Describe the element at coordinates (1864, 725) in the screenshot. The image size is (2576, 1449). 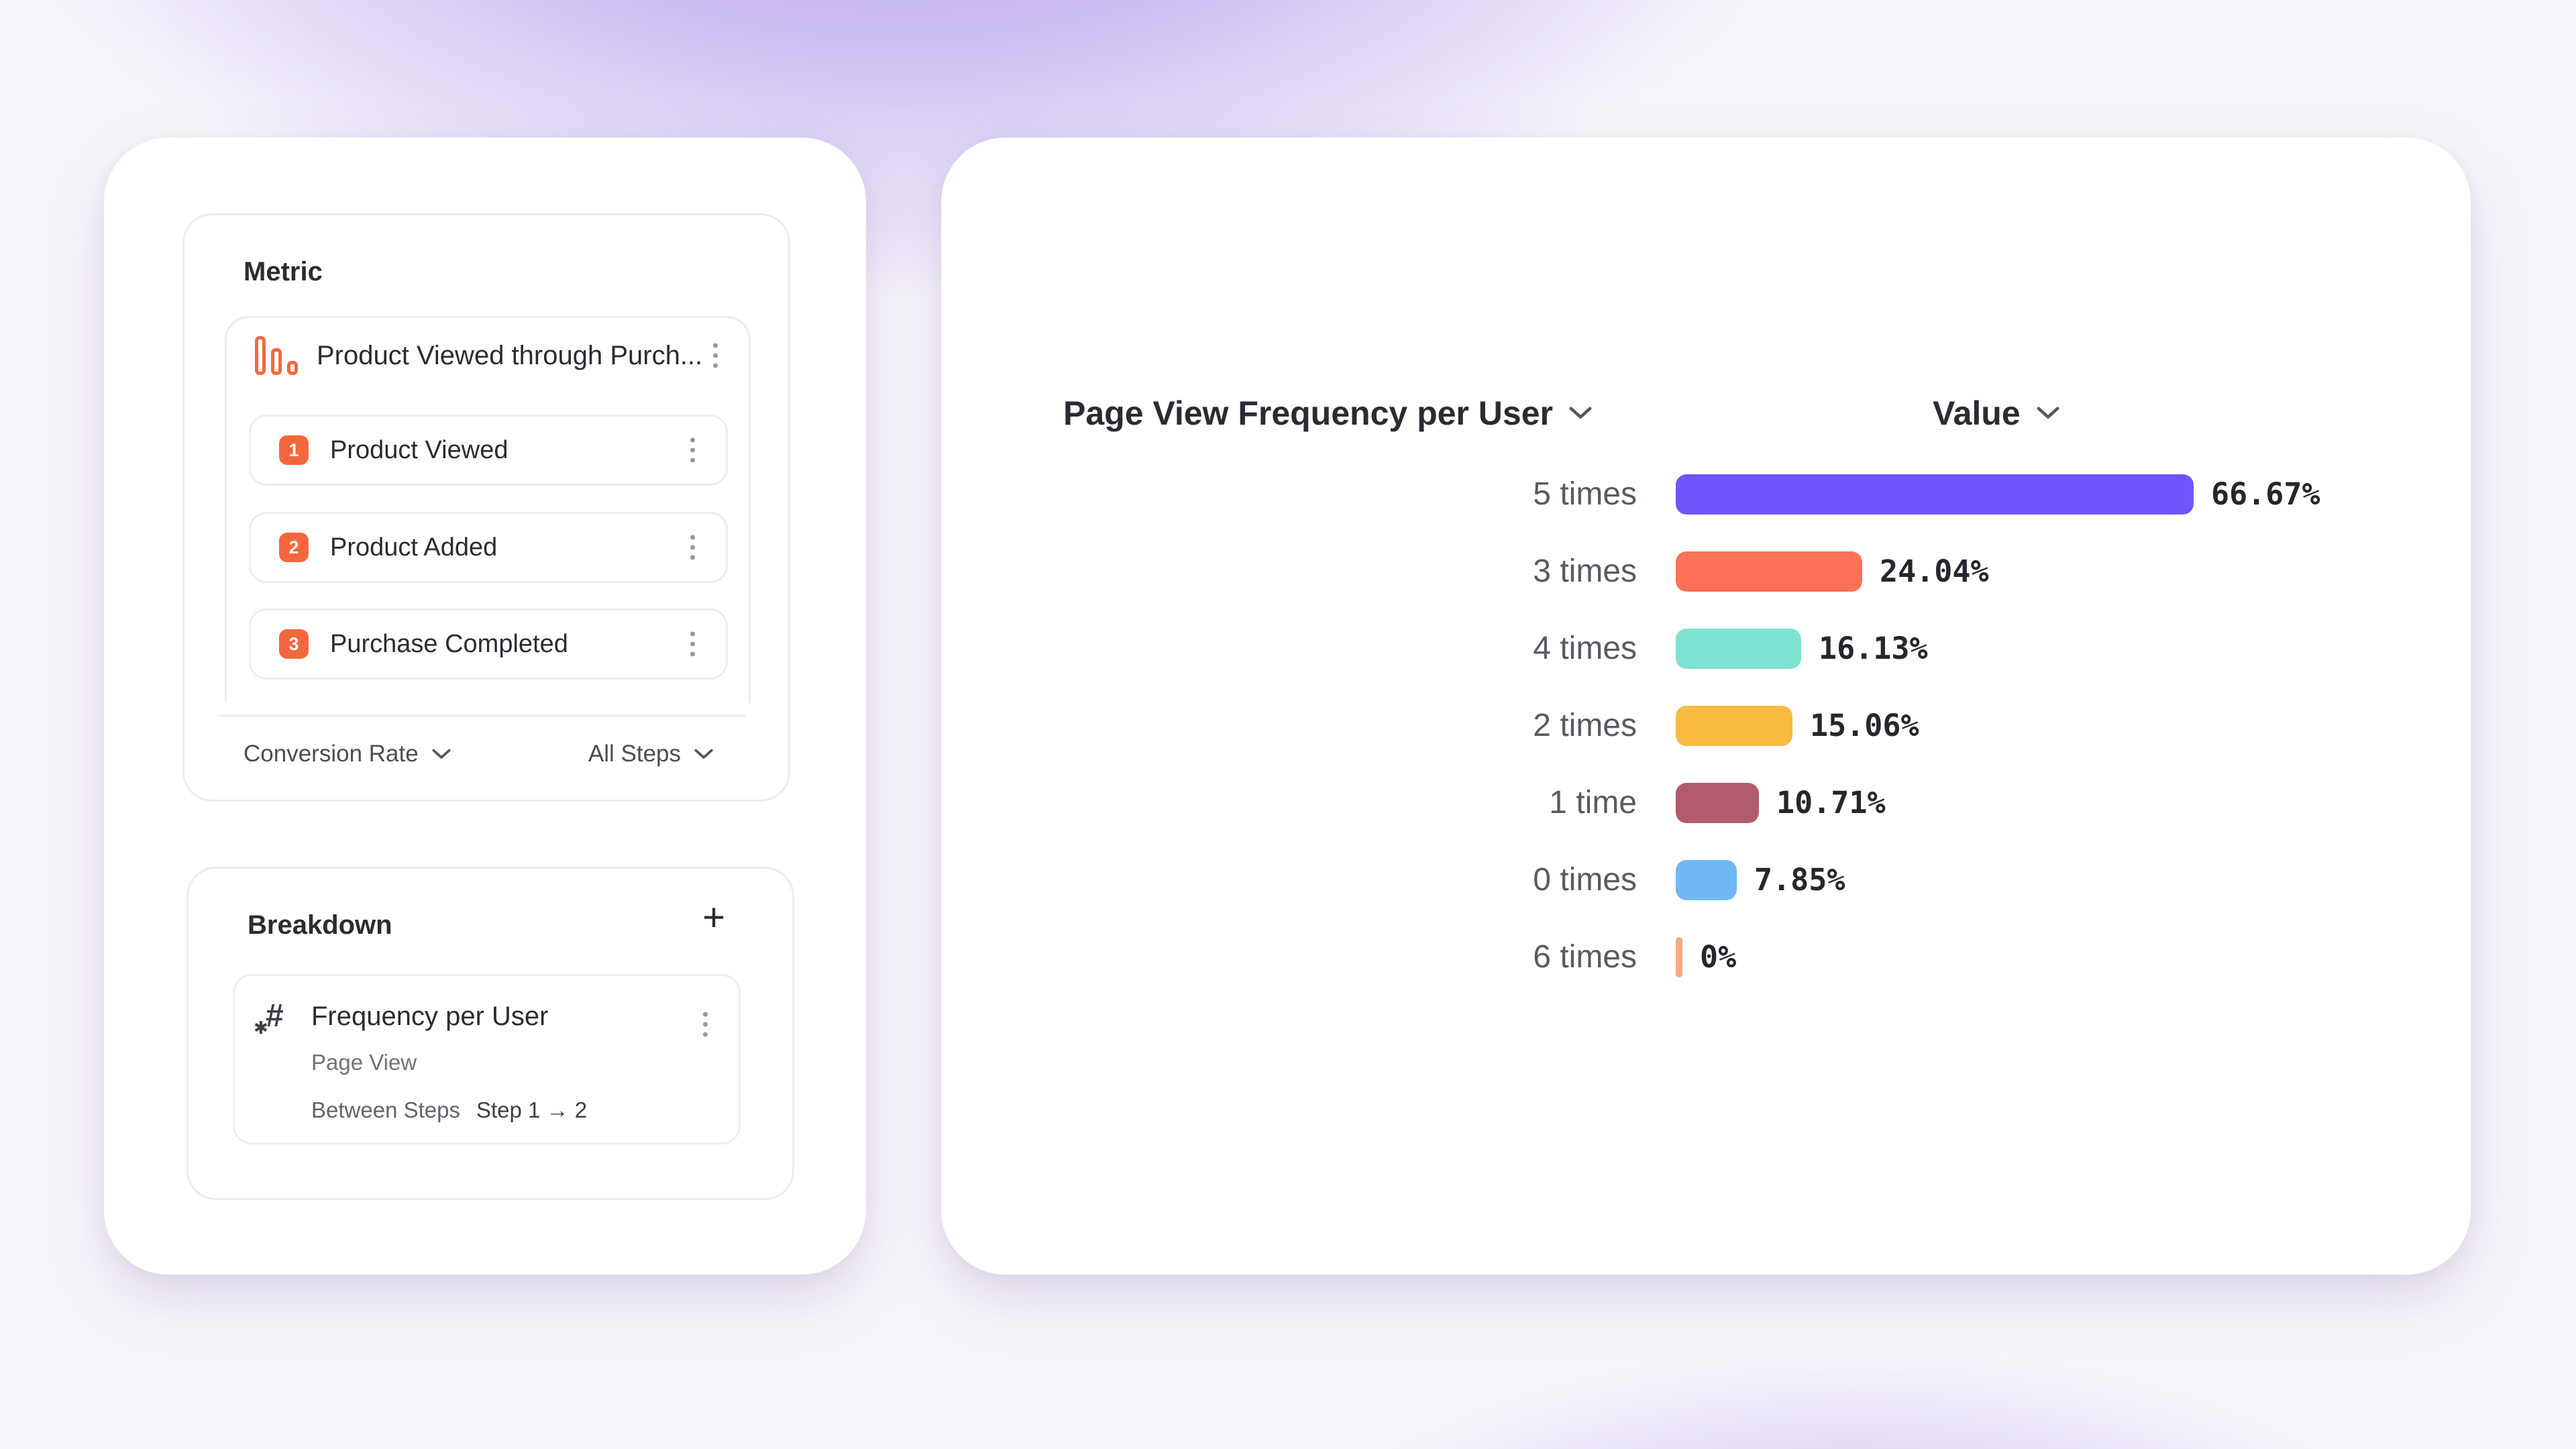
I see `bar-value-label: 15.06%` at that location.